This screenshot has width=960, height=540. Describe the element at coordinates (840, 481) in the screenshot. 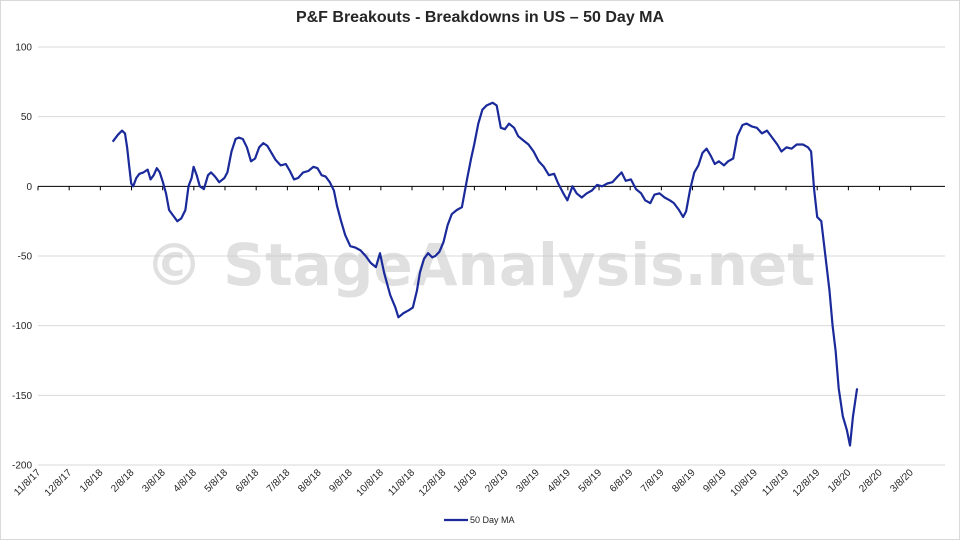

I see `x-tick-label: 1/8/20` at that location.